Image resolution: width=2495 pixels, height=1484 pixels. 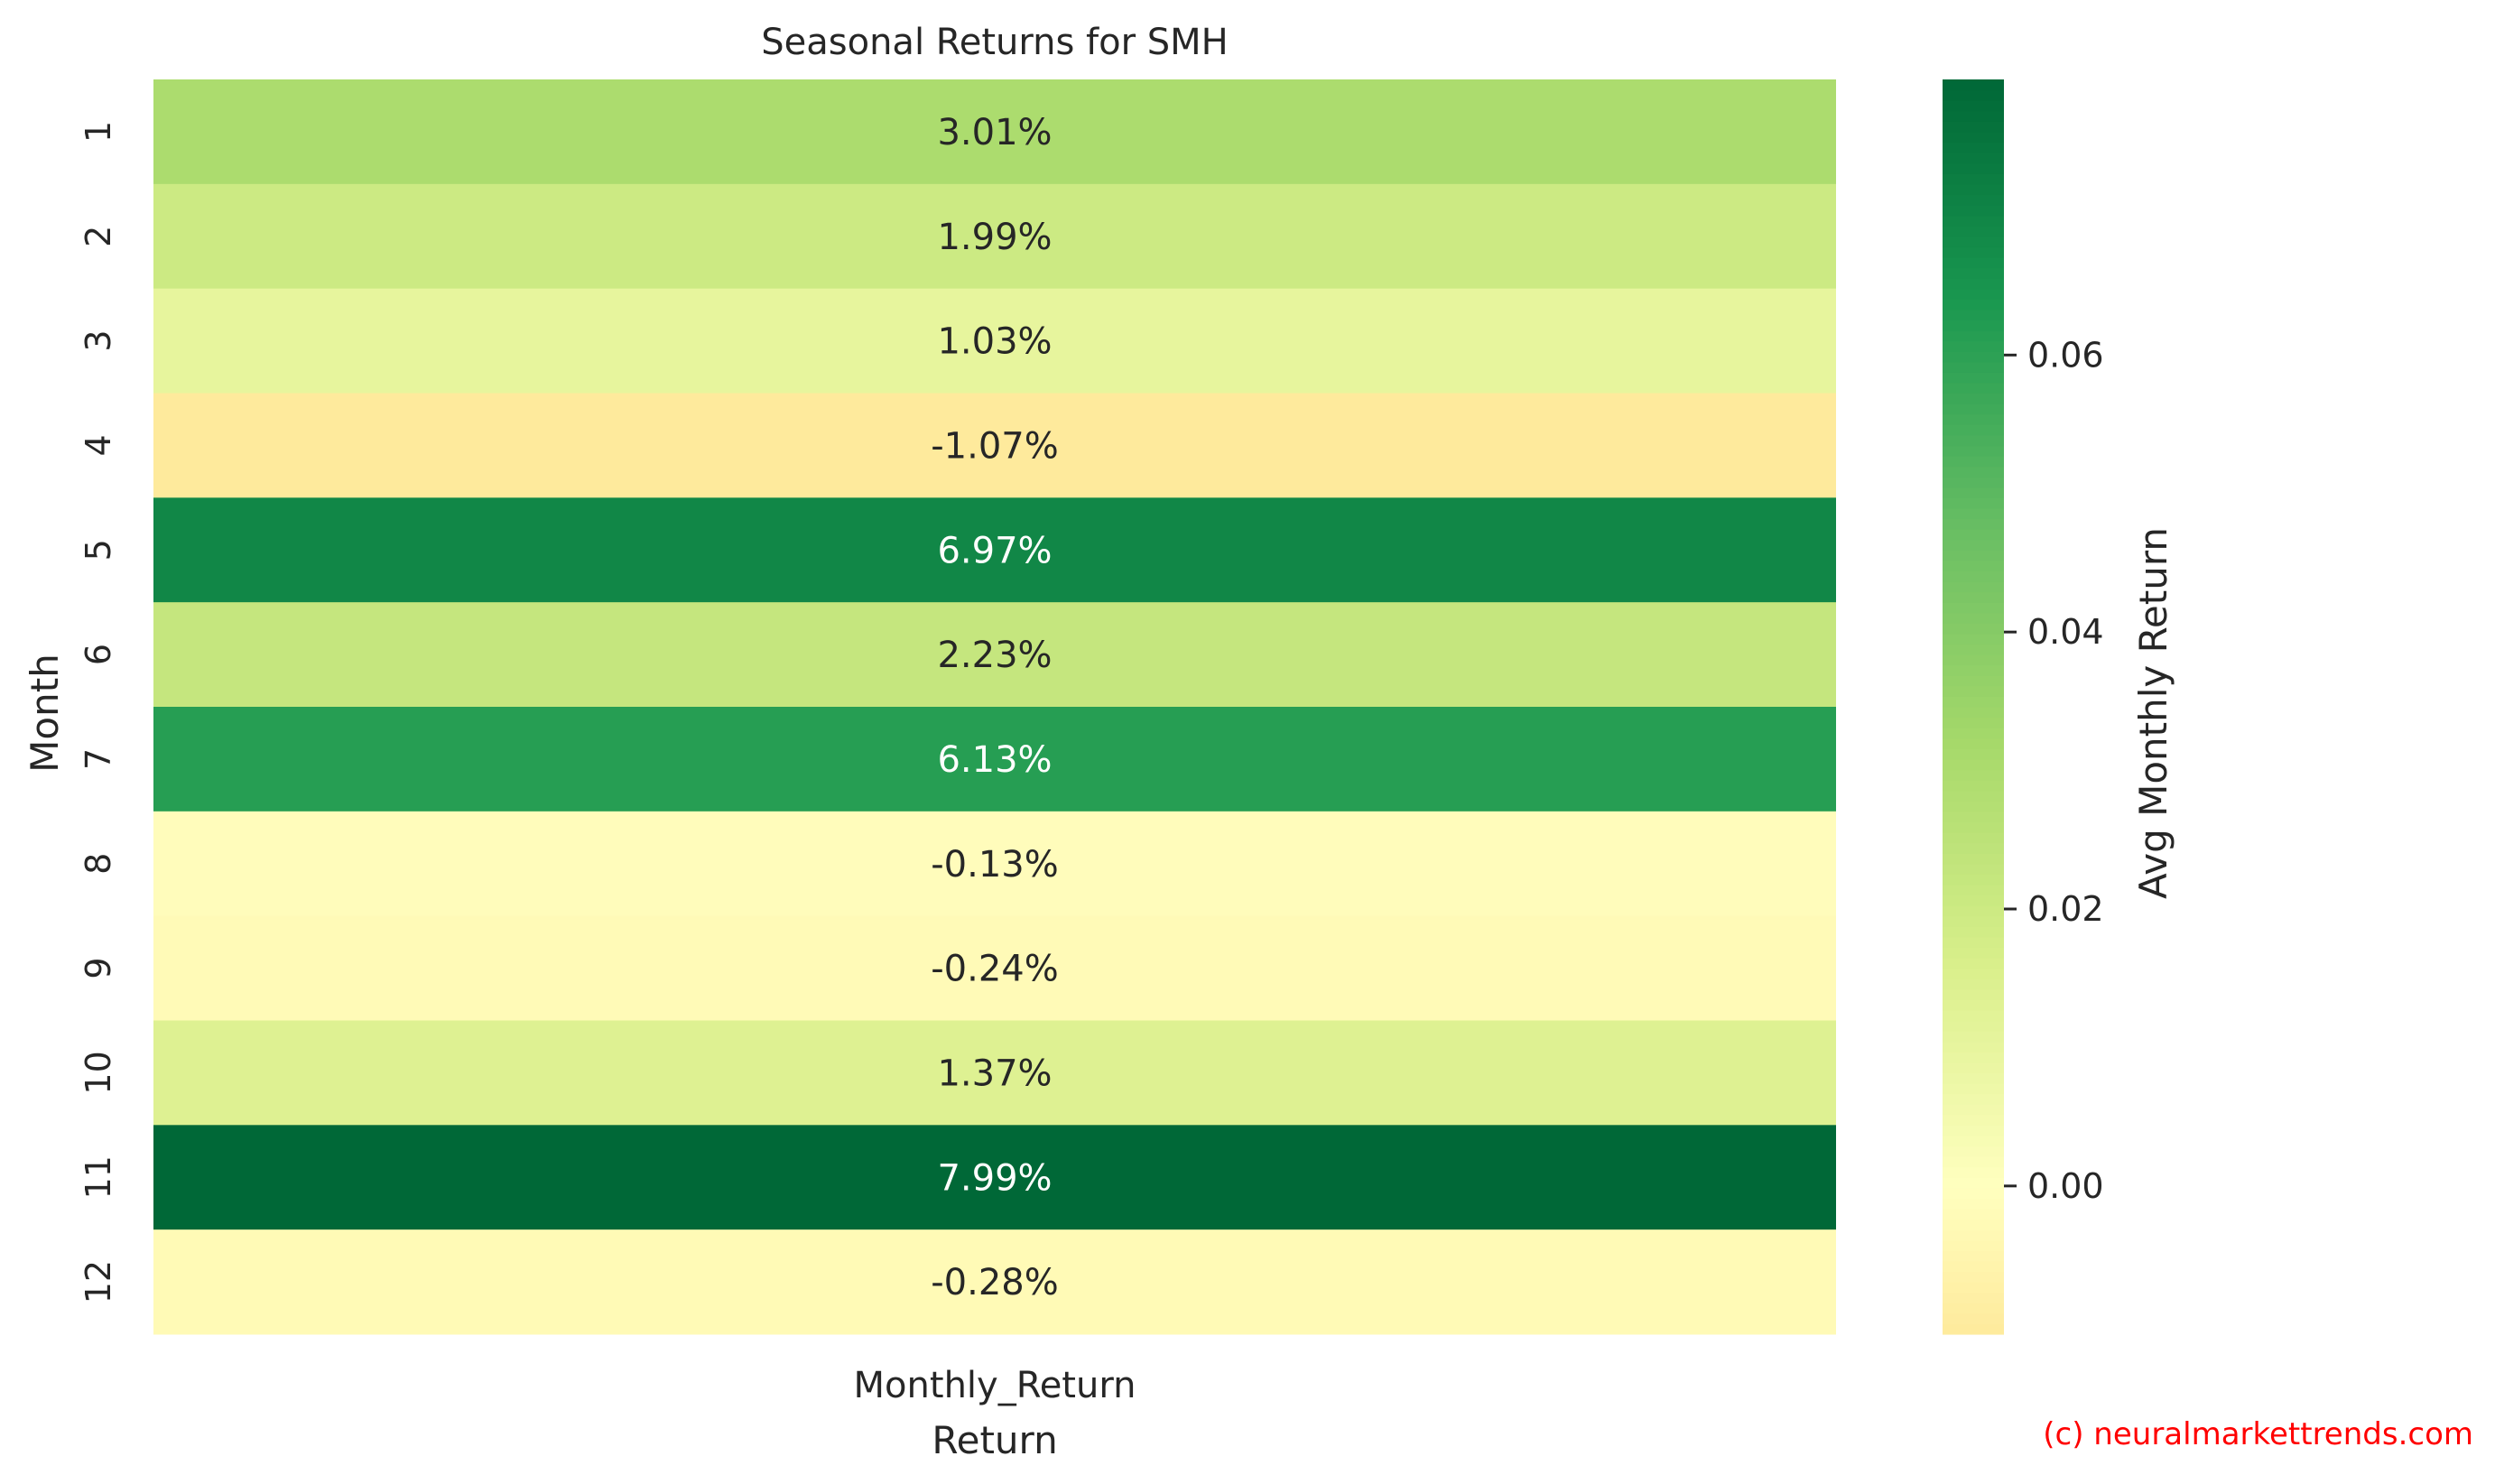 What do you see at coordinates (45, 713) in the screenshot?
I see `y-axis-label: Month` at bounding box center [45, 713].